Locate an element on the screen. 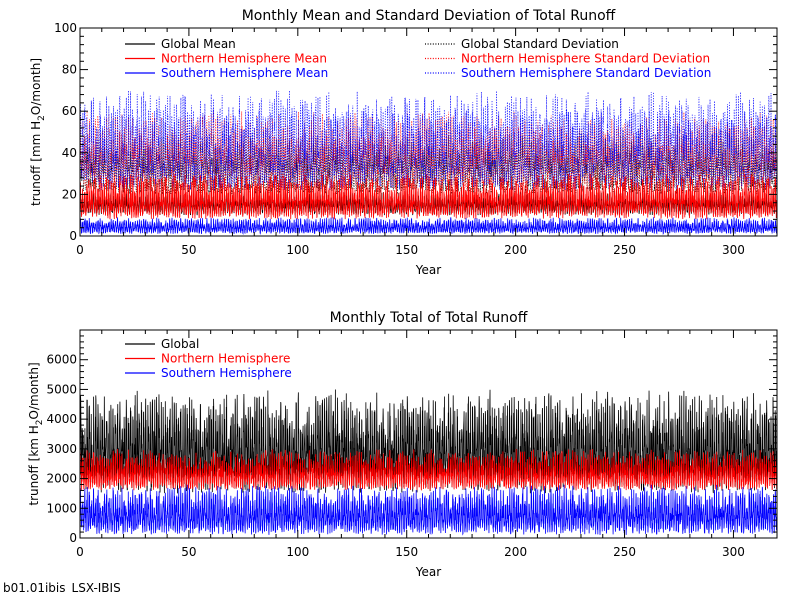 This screenshot has width=800, height=600. legend-label: Global Mean is located at coordinates (198, 44).